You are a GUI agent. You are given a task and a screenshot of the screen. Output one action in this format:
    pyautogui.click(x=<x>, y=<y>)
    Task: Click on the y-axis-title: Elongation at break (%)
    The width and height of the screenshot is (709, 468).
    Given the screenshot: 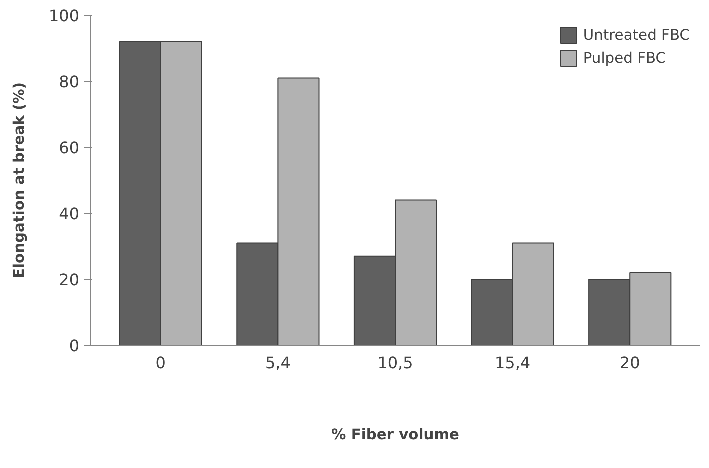 What is the action you would take?
    pyautogui.click(x=19, y=180)
    